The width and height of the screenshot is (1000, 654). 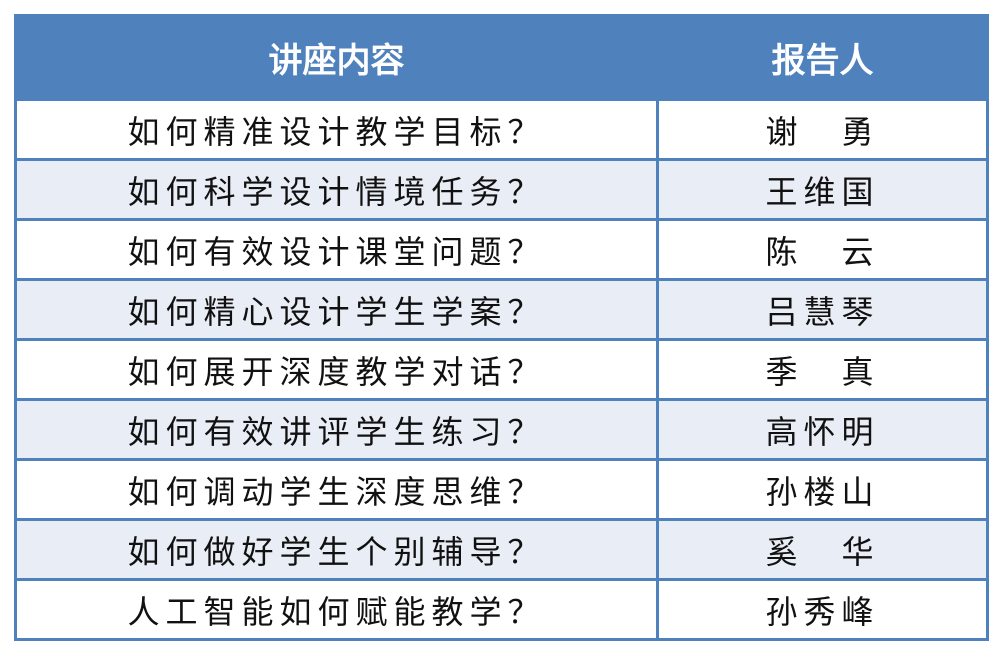 I want to click on table-row: 如何精心设计学生学案？ 吕慧琴, so click(x=501, y=309).